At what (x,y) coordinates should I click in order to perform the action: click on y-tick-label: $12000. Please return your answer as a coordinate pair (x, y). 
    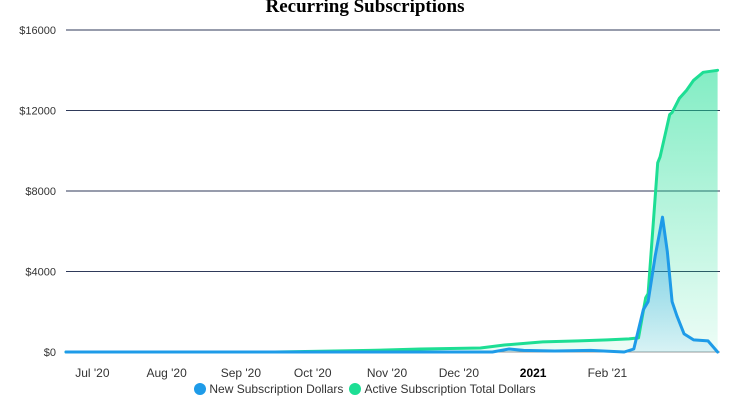
    Looking at the image, I should click on (37, 112).